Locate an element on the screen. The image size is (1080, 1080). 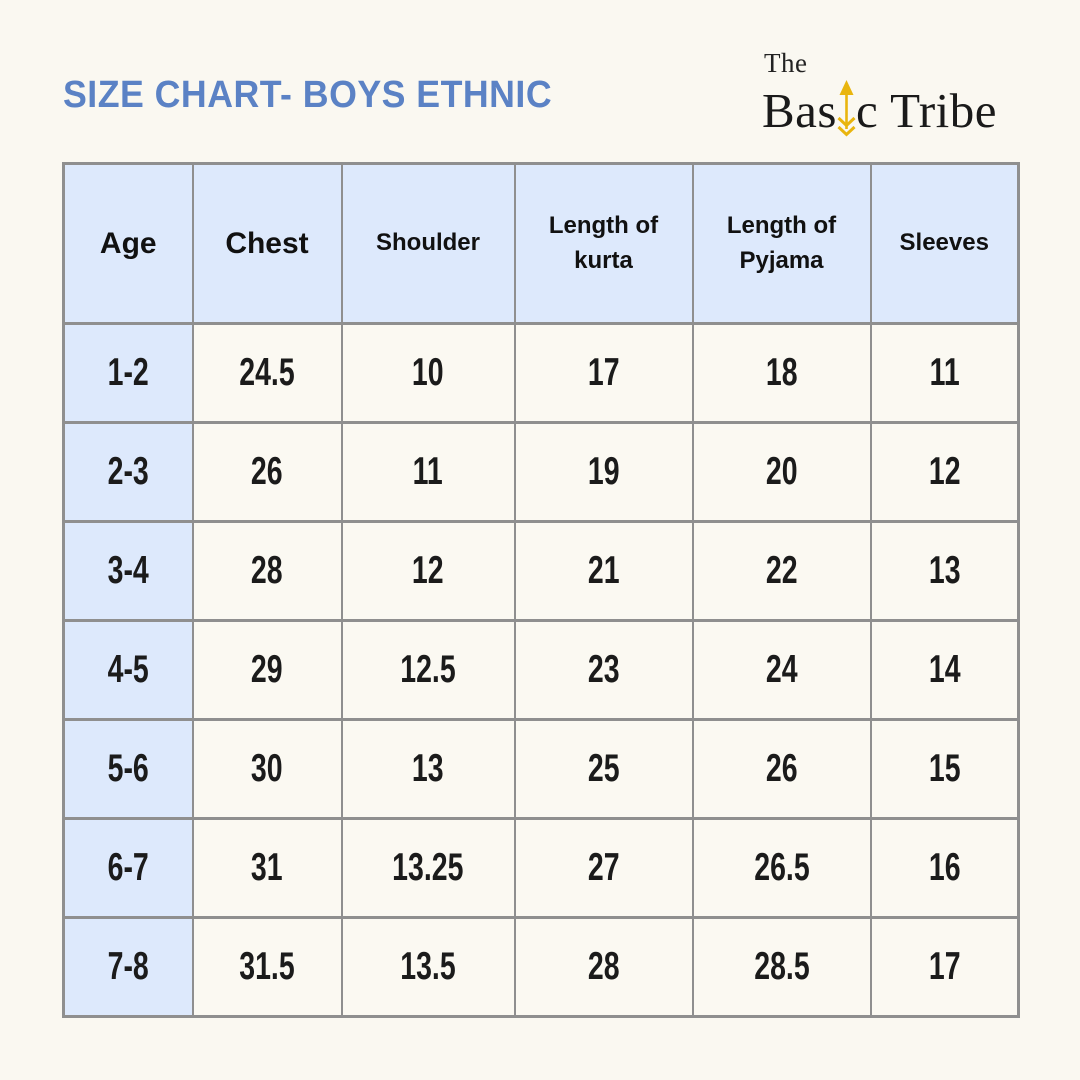
sleeves-cell: 12 is located at coordinates (944, 472).